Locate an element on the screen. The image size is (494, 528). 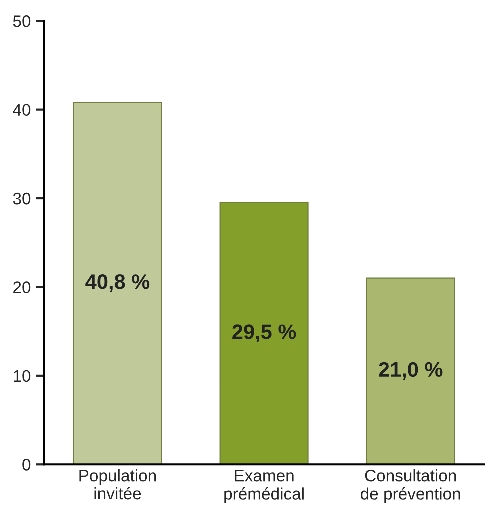
x-tick-label: Examen prémédical is located at coordinates (264, 487).